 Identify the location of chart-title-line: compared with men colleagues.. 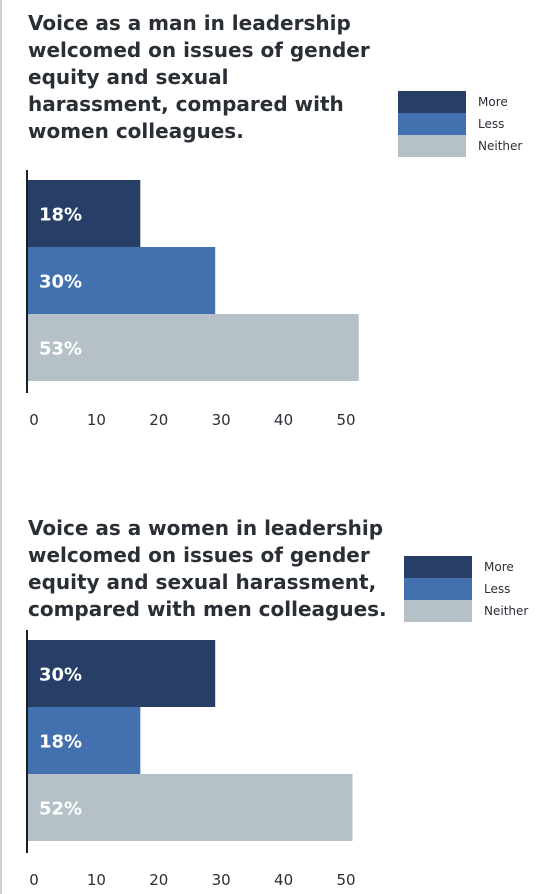
(207, 609).